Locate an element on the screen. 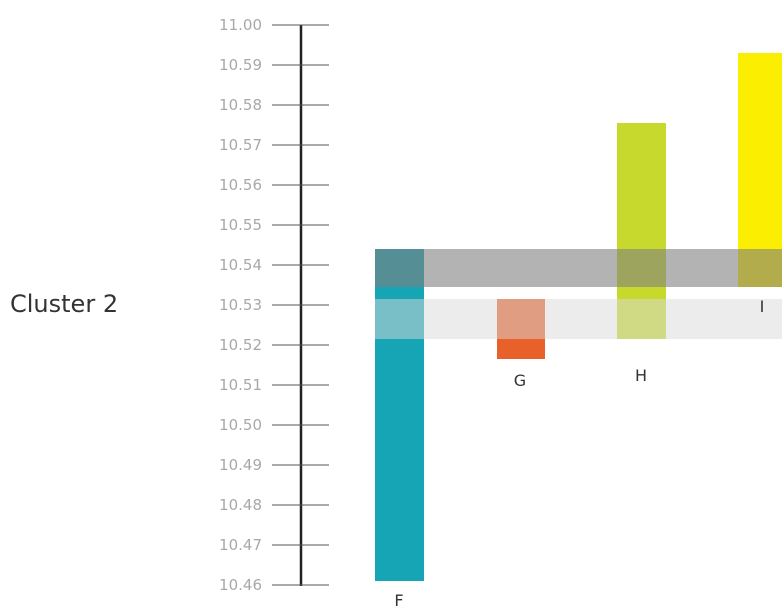  y-tick-label: 10.49 is located at coordinates (240, 465).